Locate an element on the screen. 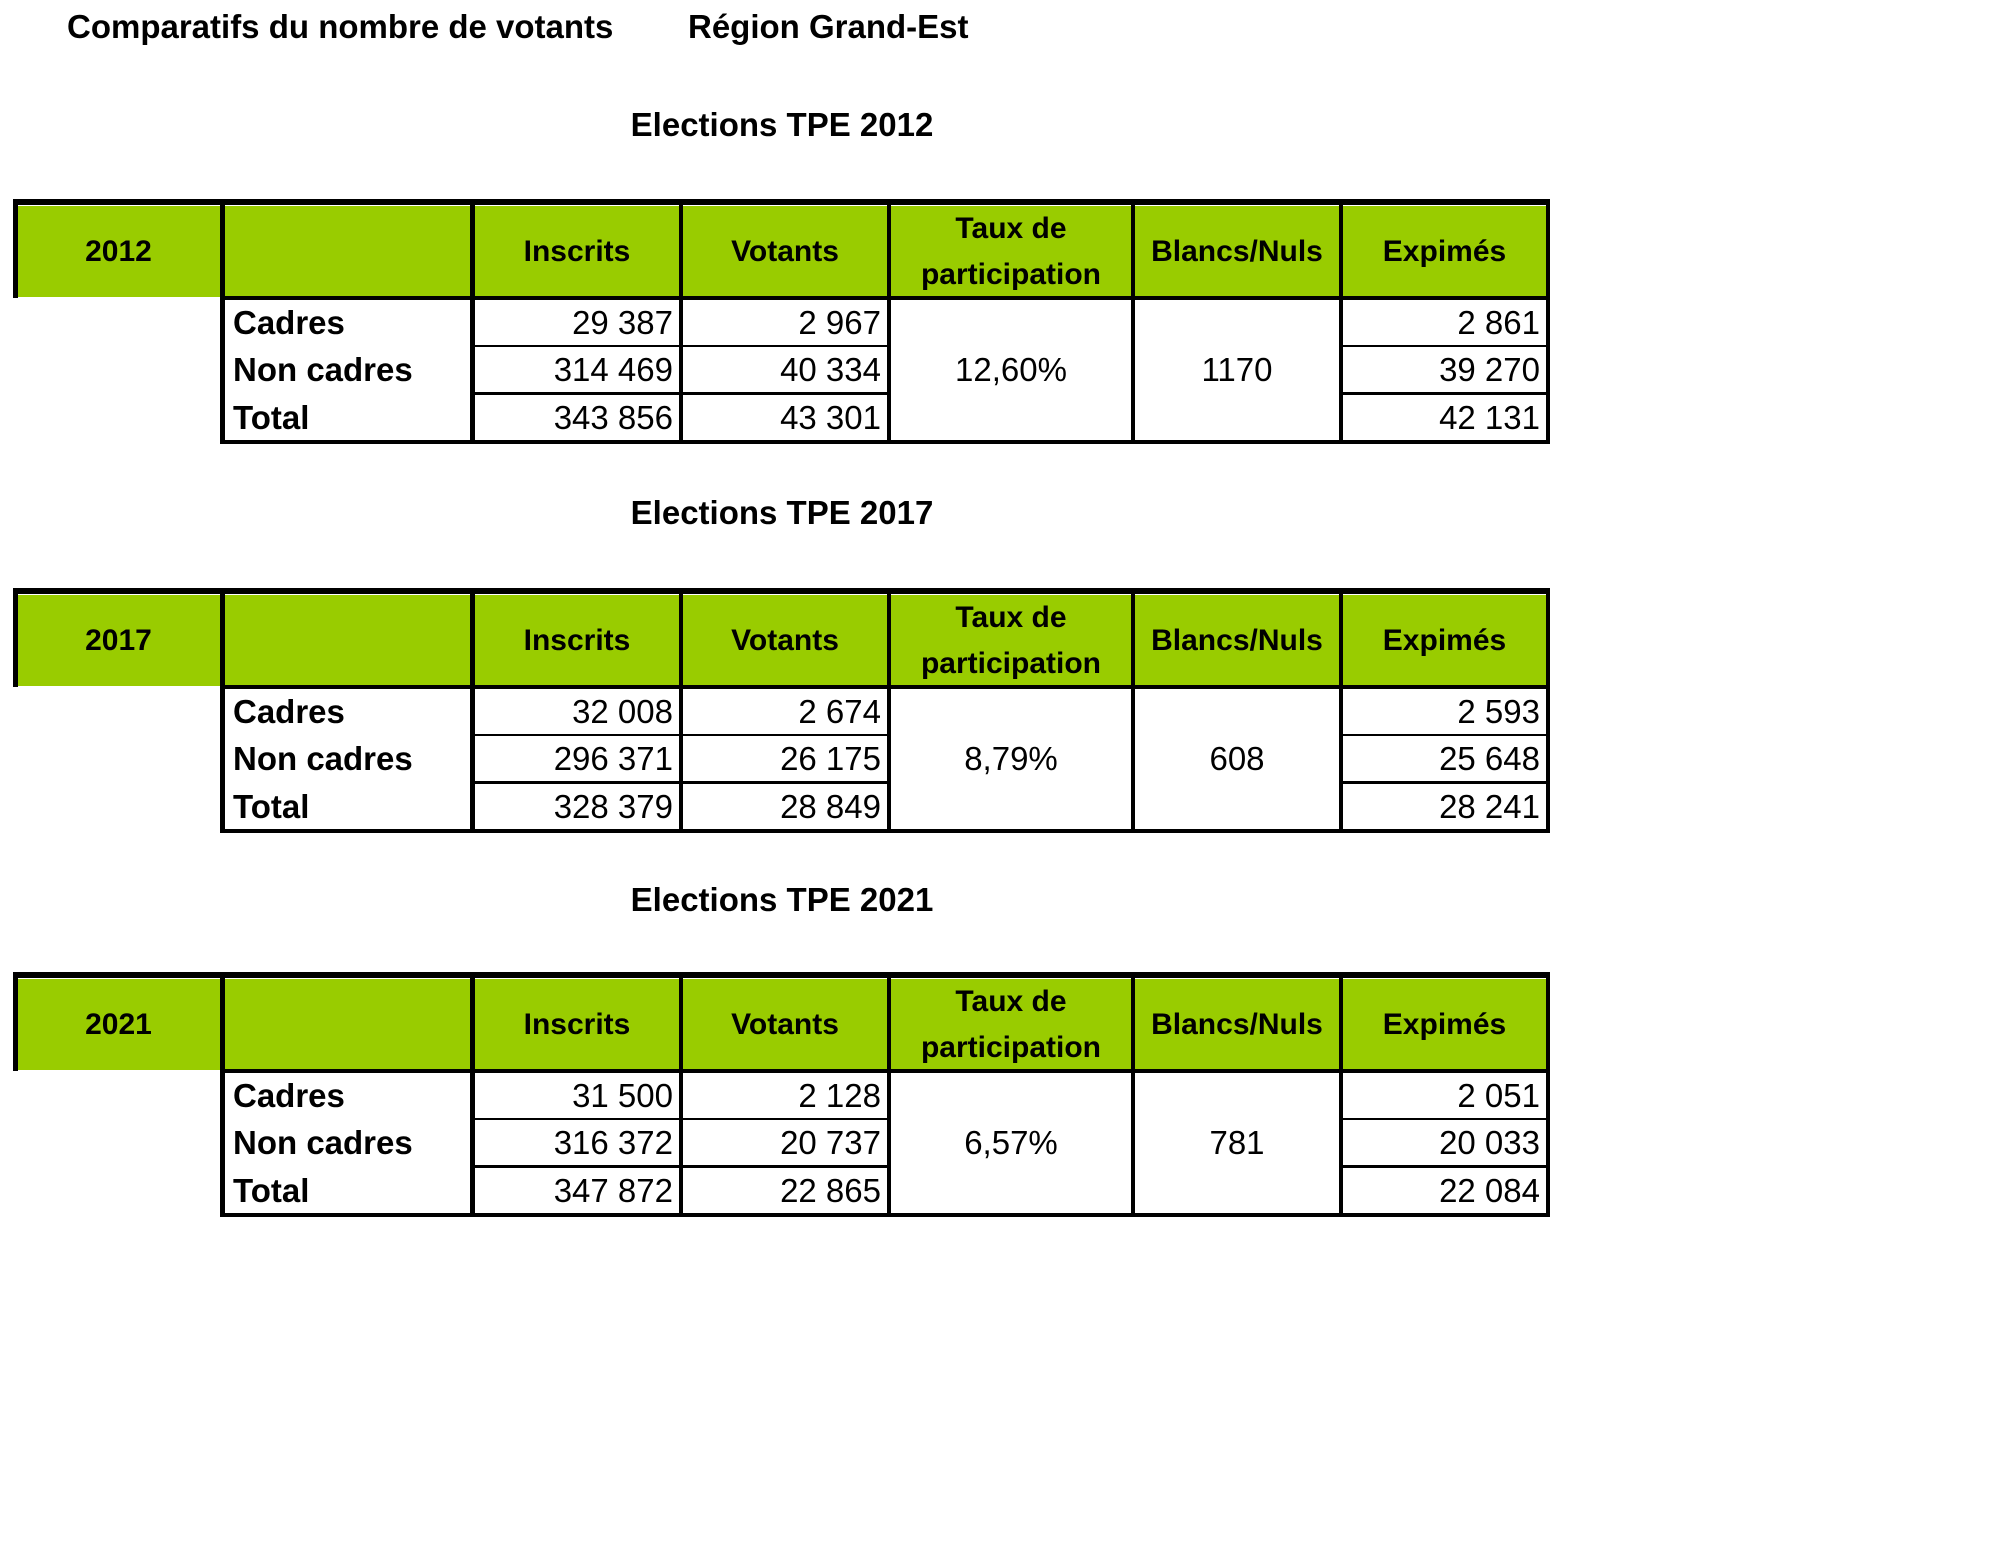 This screenshot has height=1561, width=2012. cell-cadres-inscrits: 29 387 is located at coordinates (622, 322).